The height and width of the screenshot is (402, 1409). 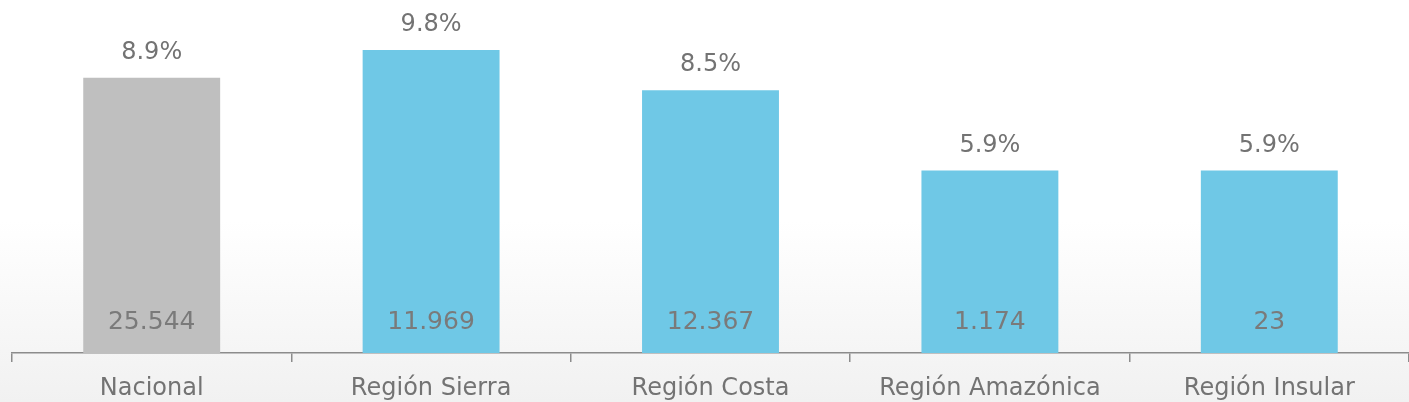 What do you see at coordinates (431, 386) in the screenshot?
I see `x-tick-label: Región Sierra` at bounding box center [431, 386].